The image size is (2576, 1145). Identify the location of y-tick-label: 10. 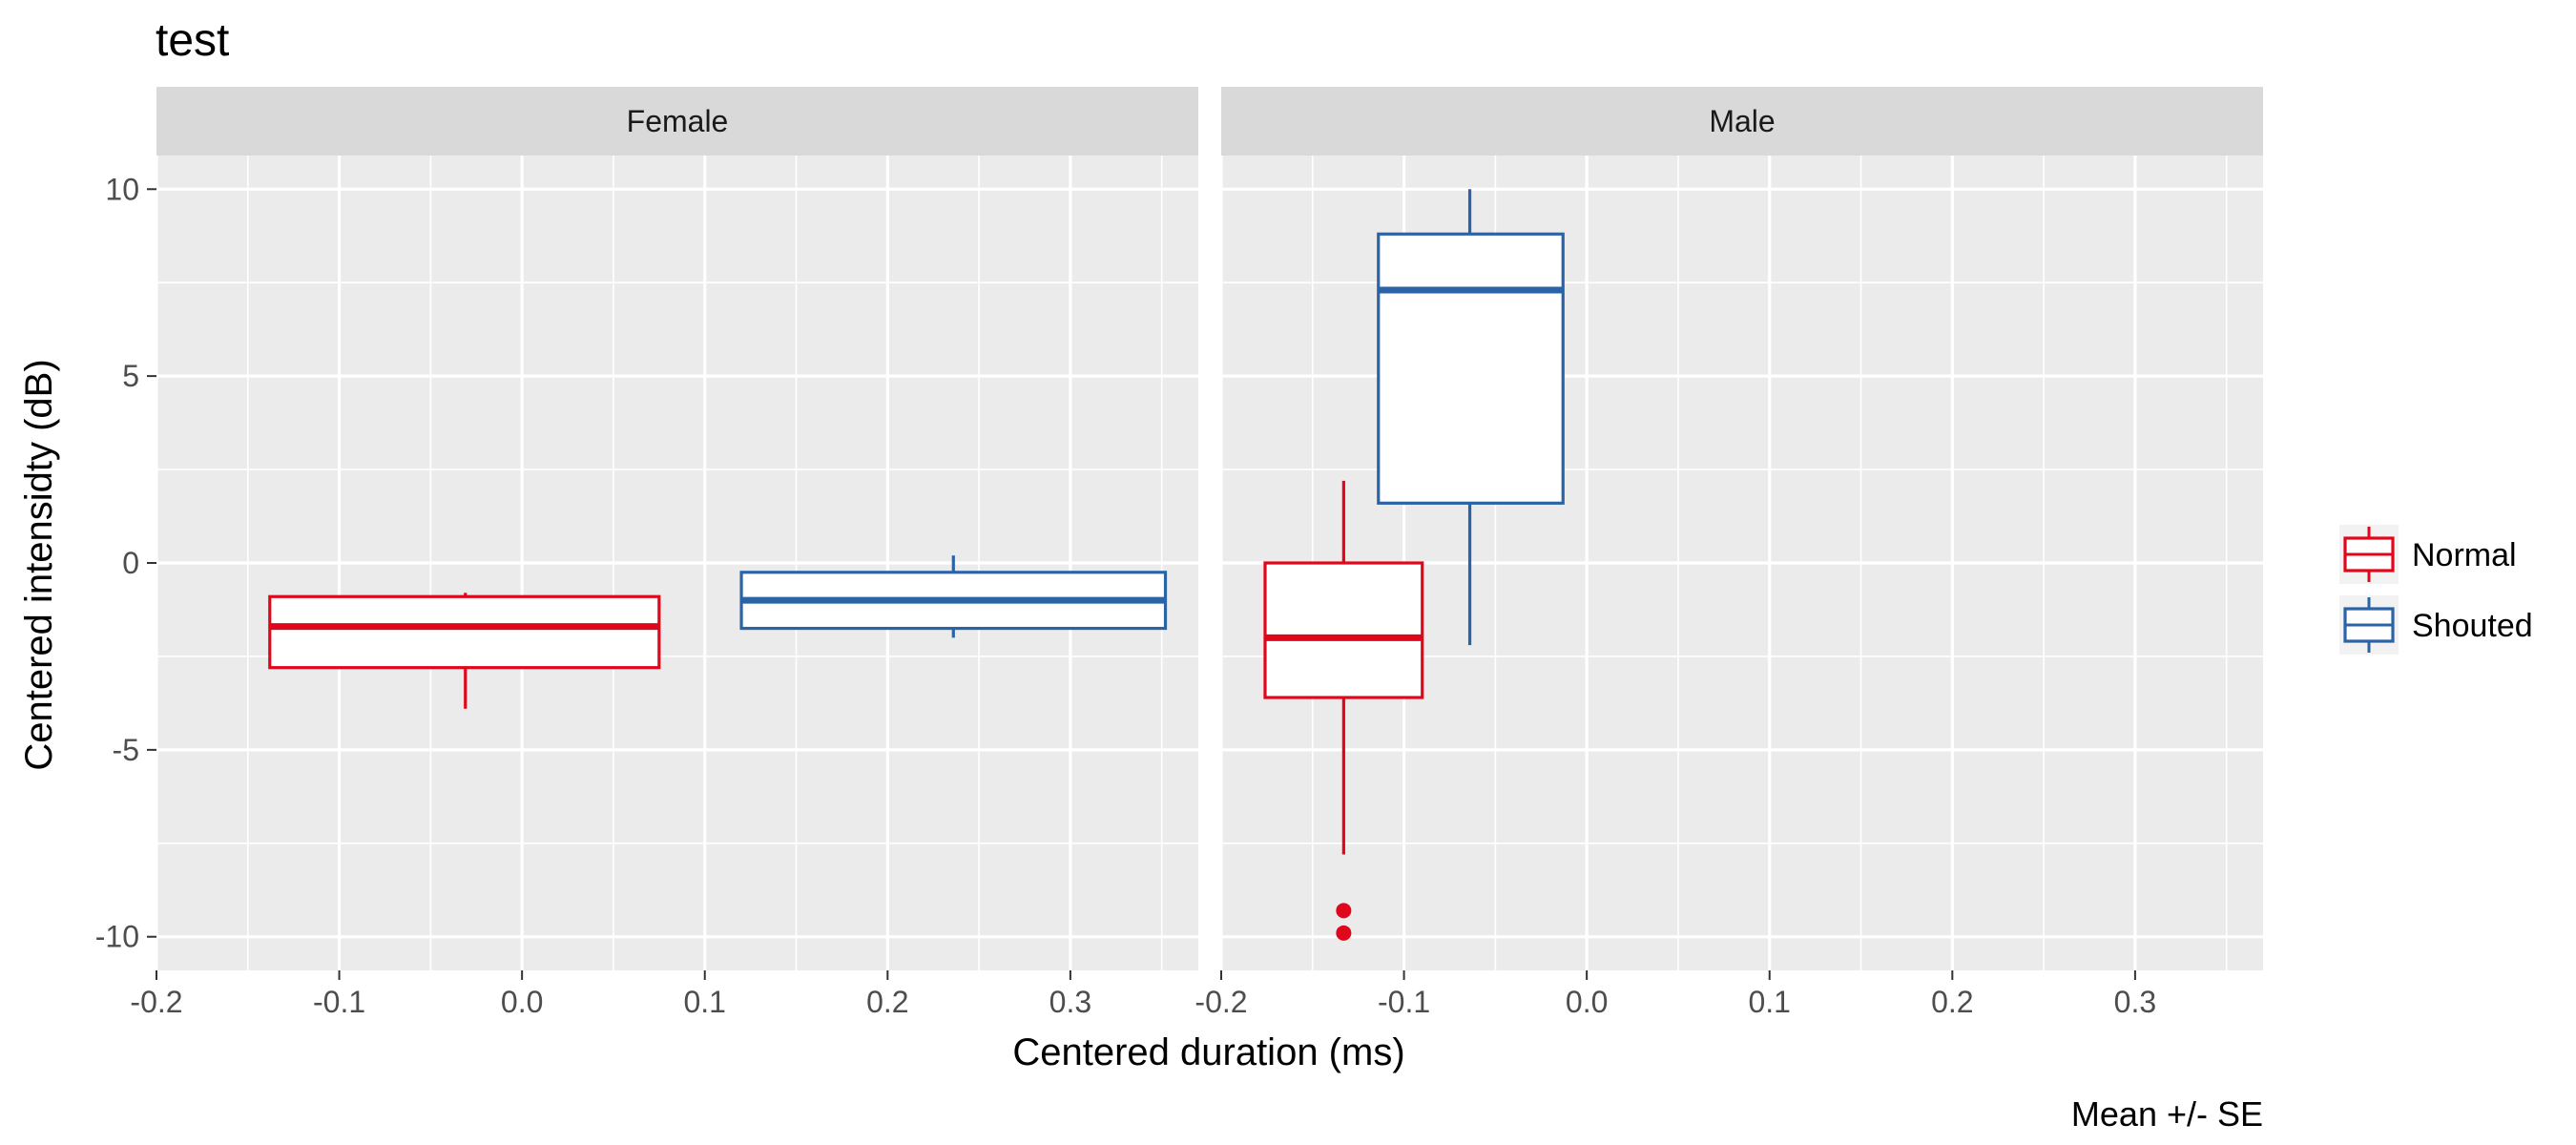
(122, 189).